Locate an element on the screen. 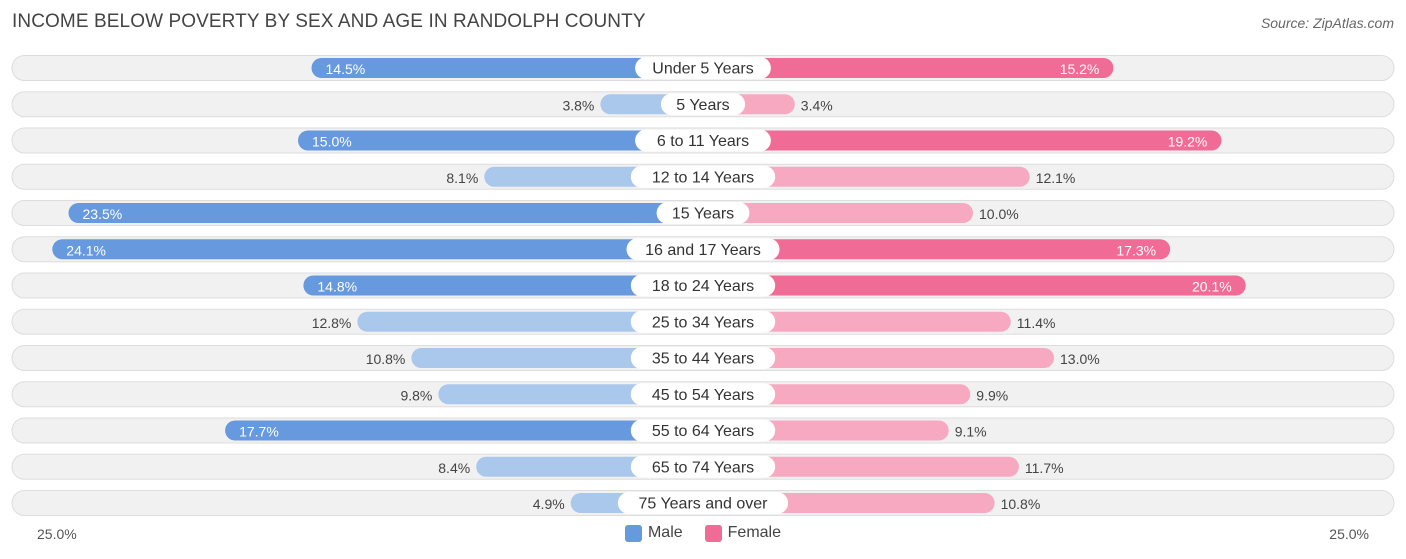 The image size is (1406, 559). category-label: 45 to 54 Years is located at coordinates (703, 395).